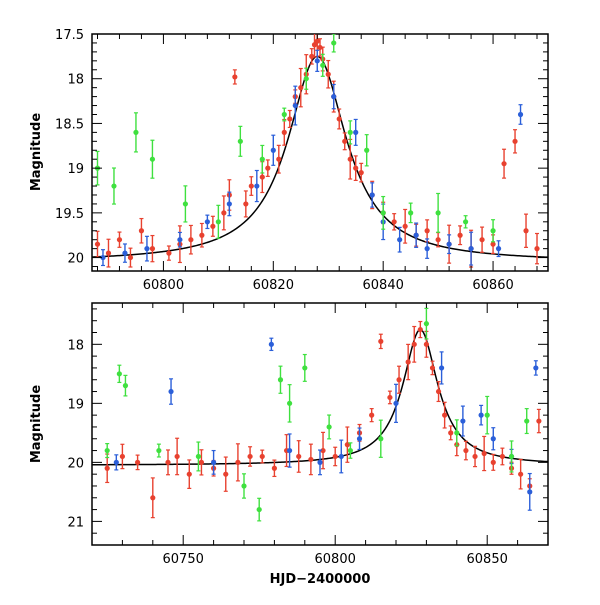  What do you see at coordinates (36, 424) in the screenshot?
I see `bottom-y-axis-label: Magnitude` at bounding box center [36, 424].